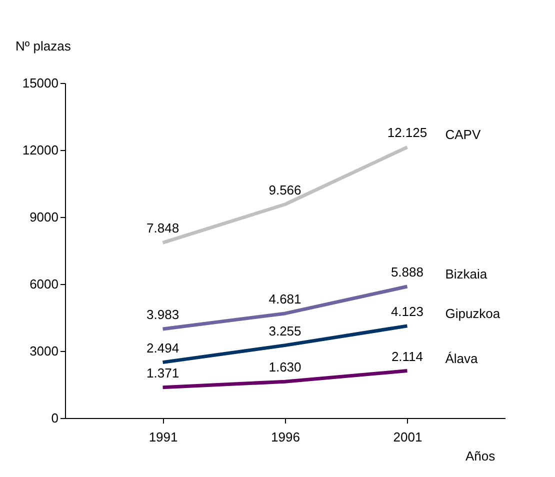 This screenshot has height=477, width=555. Describe the element at coordinates (163, 314) in the screenshot. I see `data-label: 3.983` at that location.